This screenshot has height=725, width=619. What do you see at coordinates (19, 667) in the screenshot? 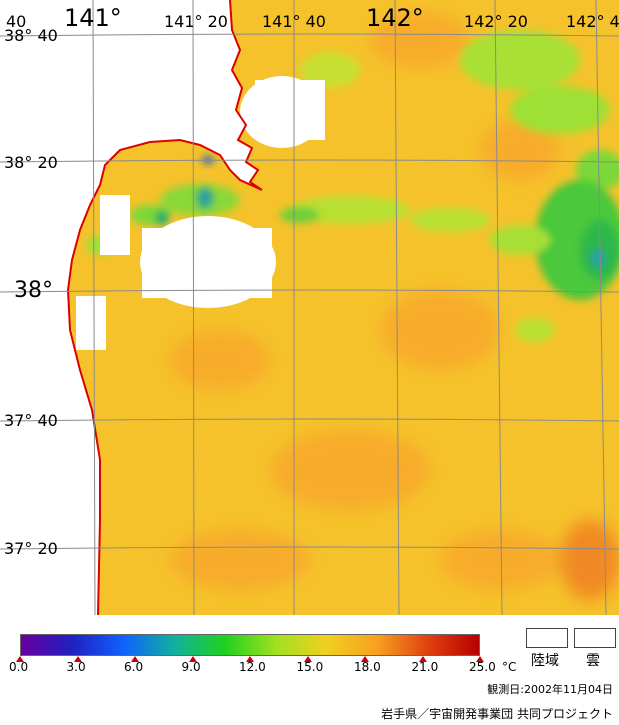
I see `colorbar-tick-label: 0.0` at bounding box center [19, 667].